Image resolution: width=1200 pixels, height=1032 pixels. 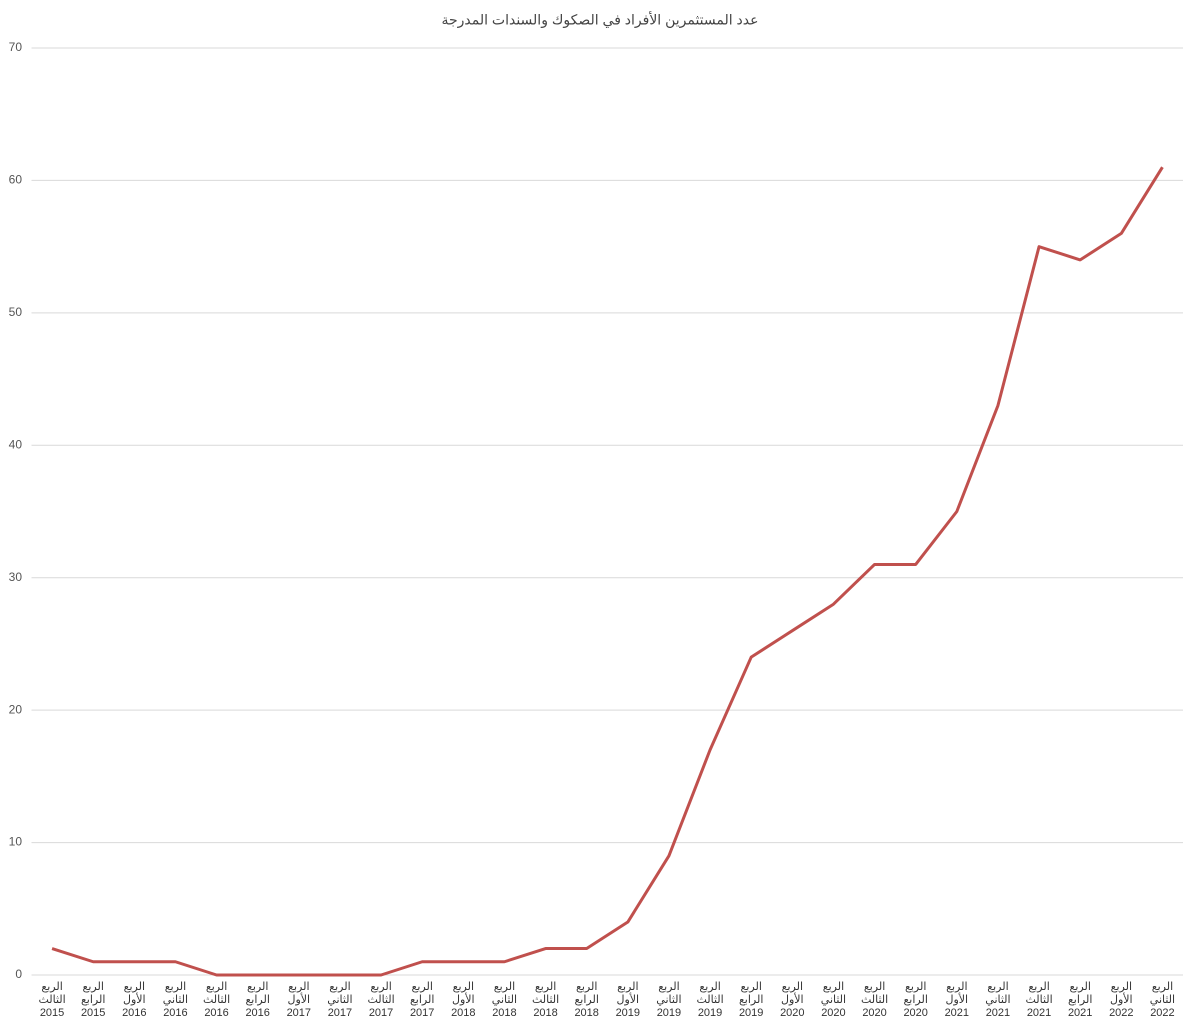 I want to click on y-tick-label: 10, so click(x=16, y=842).